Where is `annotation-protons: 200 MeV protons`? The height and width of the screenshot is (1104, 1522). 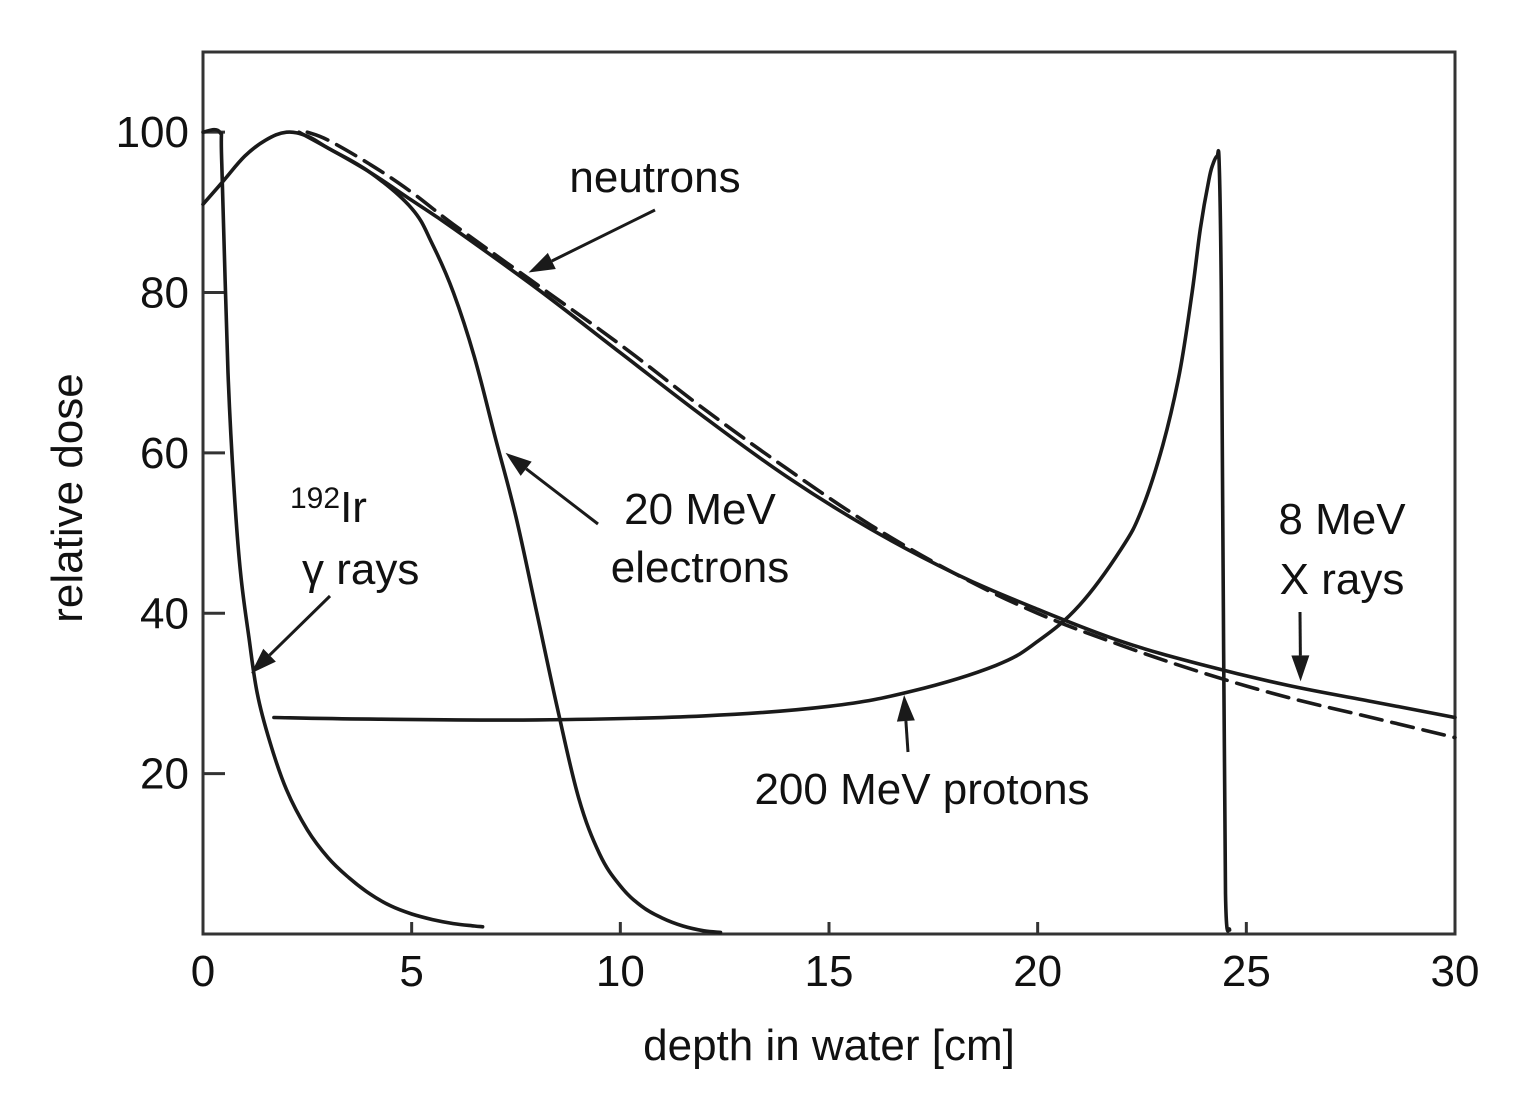
annotation-protons: 200 MeV protons is located at coordinates (921, 789).